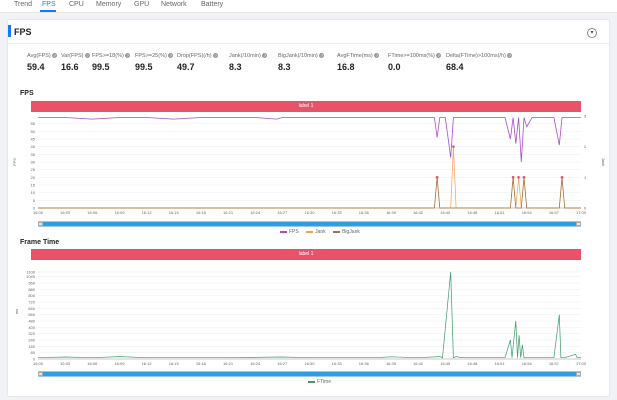 The width and height of the screenshot is (617, 400). Describe the element at coordinates (309, 140) in the screenshot. I see `fps-series-line` at that location.